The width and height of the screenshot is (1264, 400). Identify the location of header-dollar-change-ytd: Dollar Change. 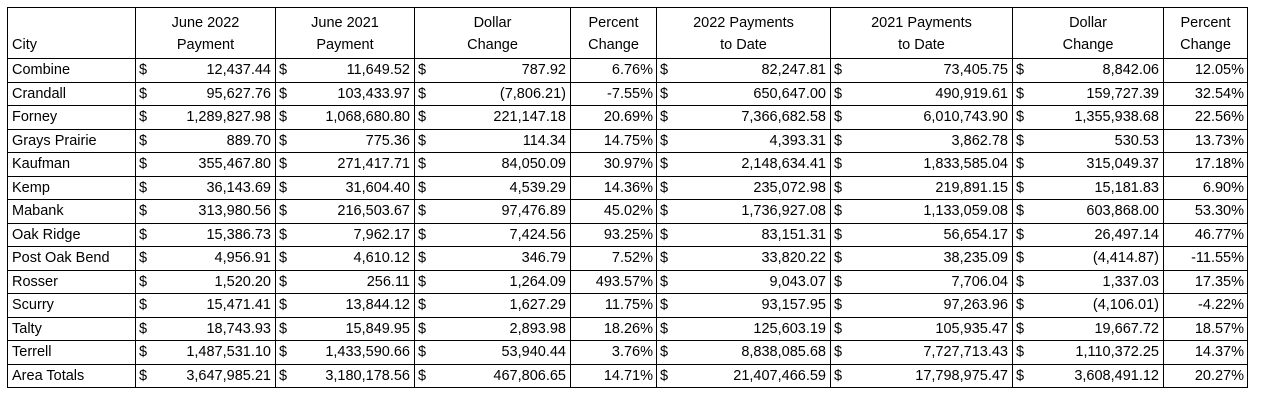
(1088, 33).